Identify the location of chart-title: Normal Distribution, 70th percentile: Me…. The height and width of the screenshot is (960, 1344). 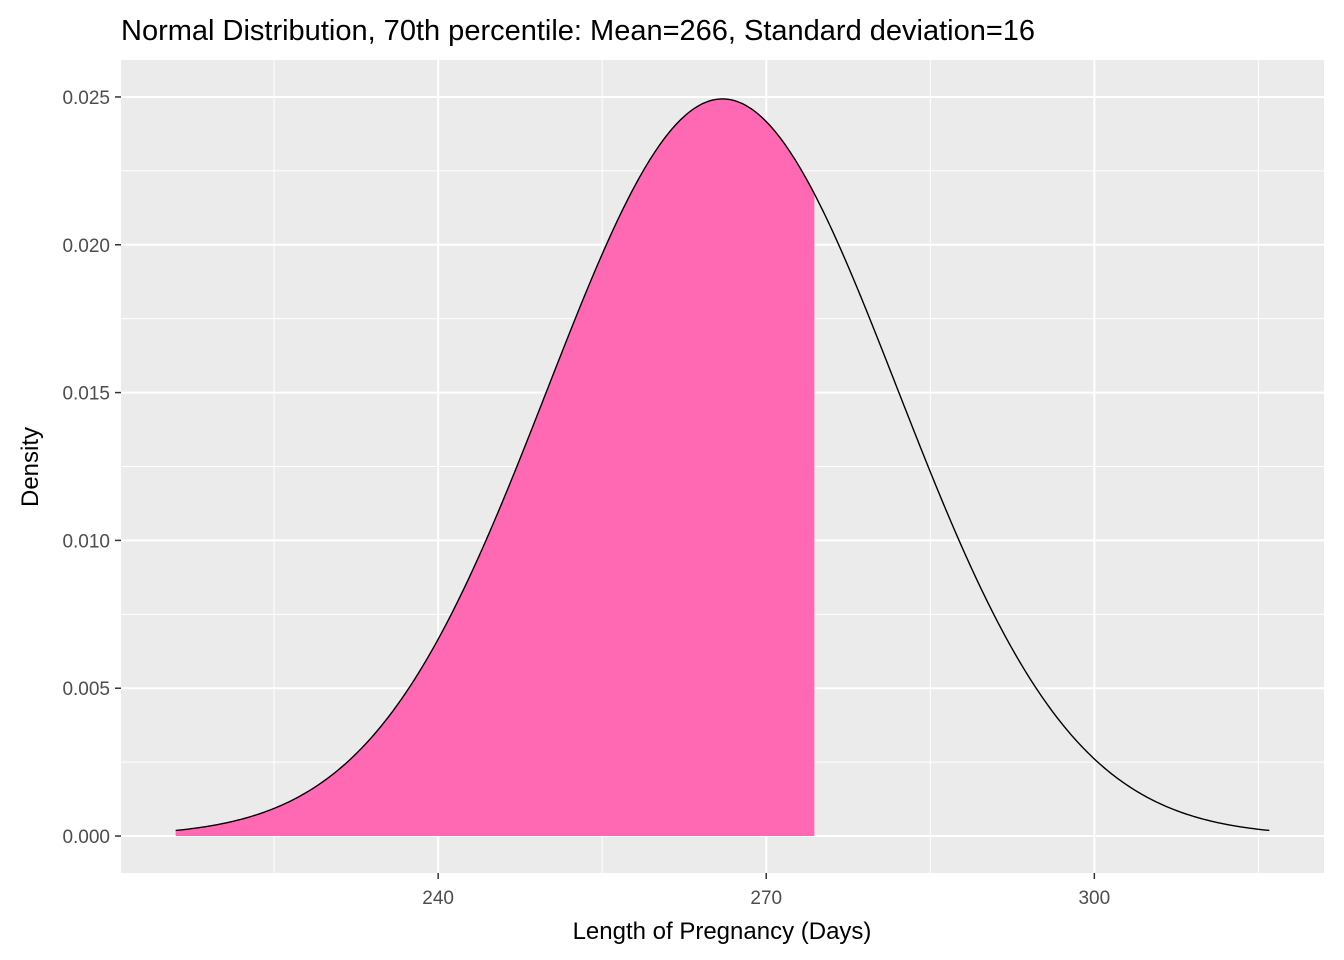
(578, 31).